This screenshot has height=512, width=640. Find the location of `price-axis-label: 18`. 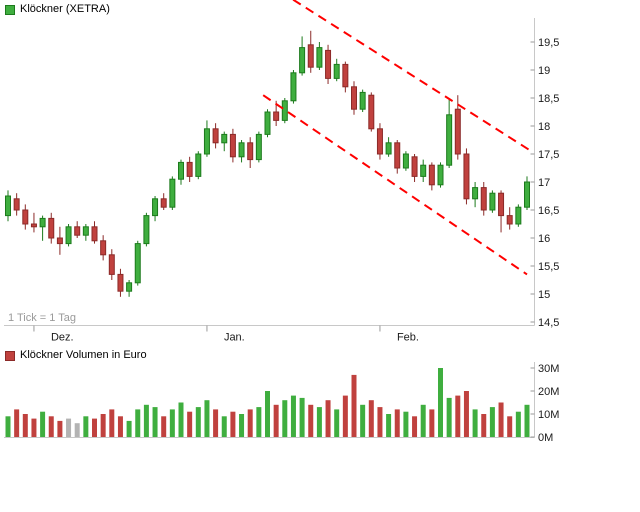

price-axis-label: 18 is located at coordinates (544, 127).